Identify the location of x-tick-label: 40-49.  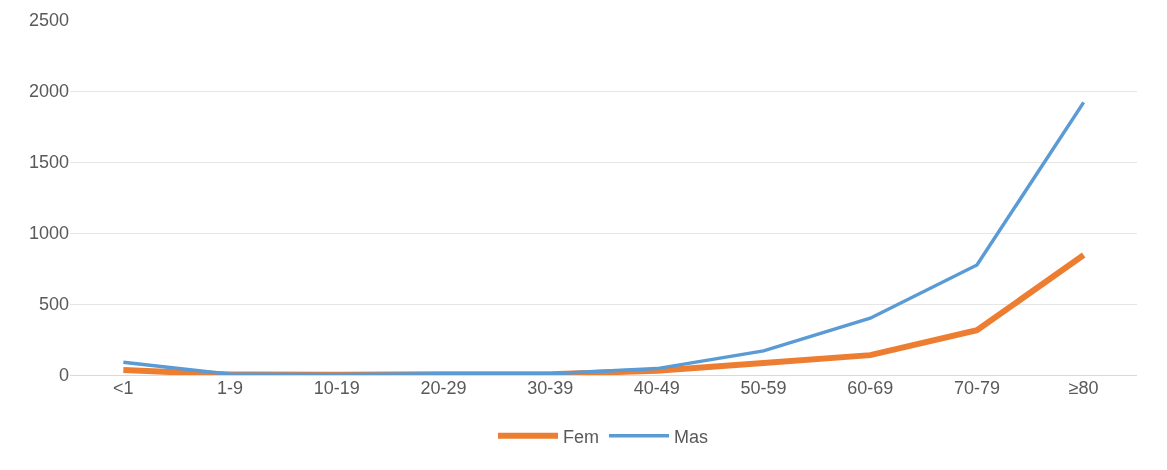
(656, 388).